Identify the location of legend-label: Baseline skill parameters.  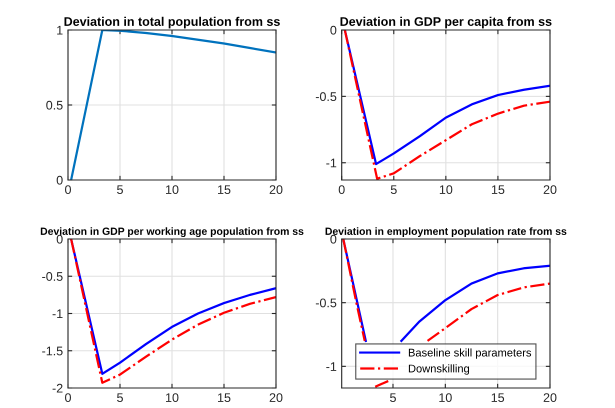
(470, 353).